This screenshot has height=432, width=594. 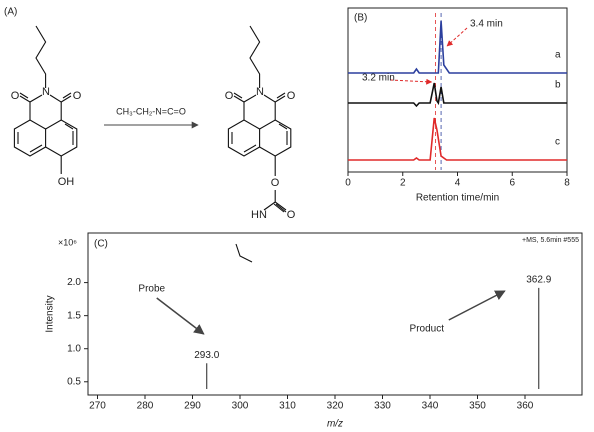 I want to click on x-axis-label: m/z, so click(x=335, y=424).